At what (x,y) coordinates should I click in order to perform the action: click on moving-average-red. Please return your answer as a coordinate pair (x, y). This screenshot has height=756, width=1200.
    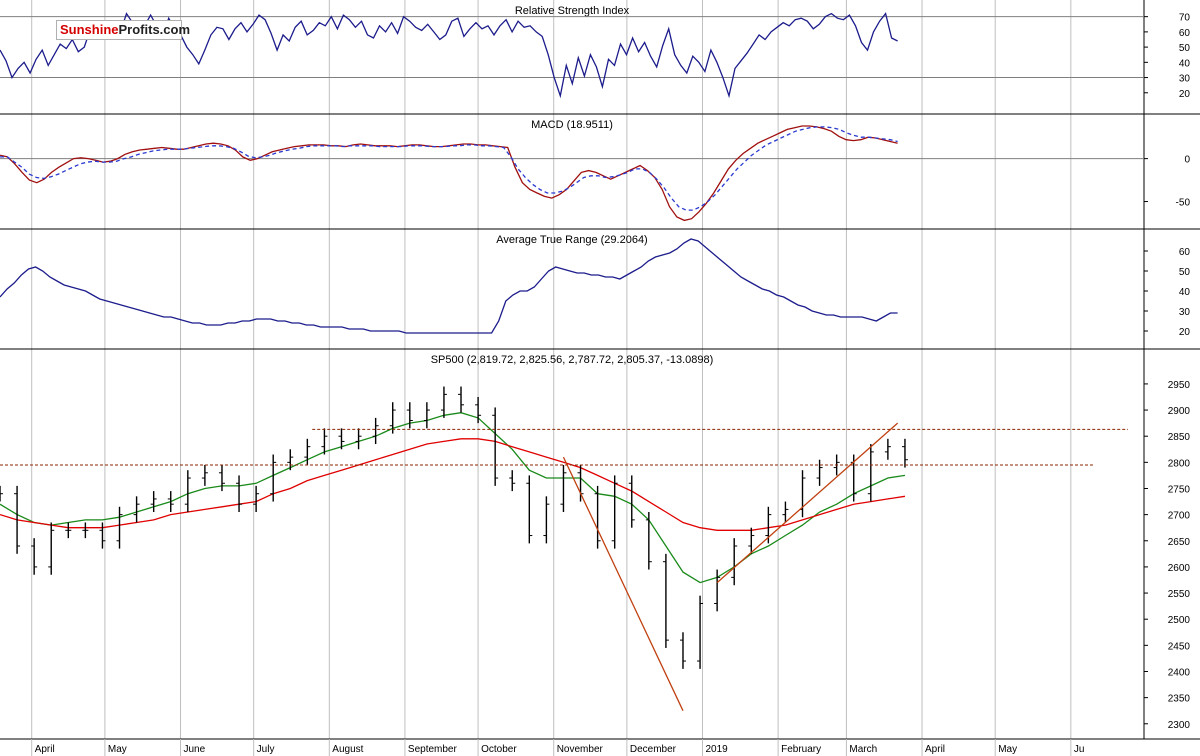
    Looking at the image, I should click on (453, 484).